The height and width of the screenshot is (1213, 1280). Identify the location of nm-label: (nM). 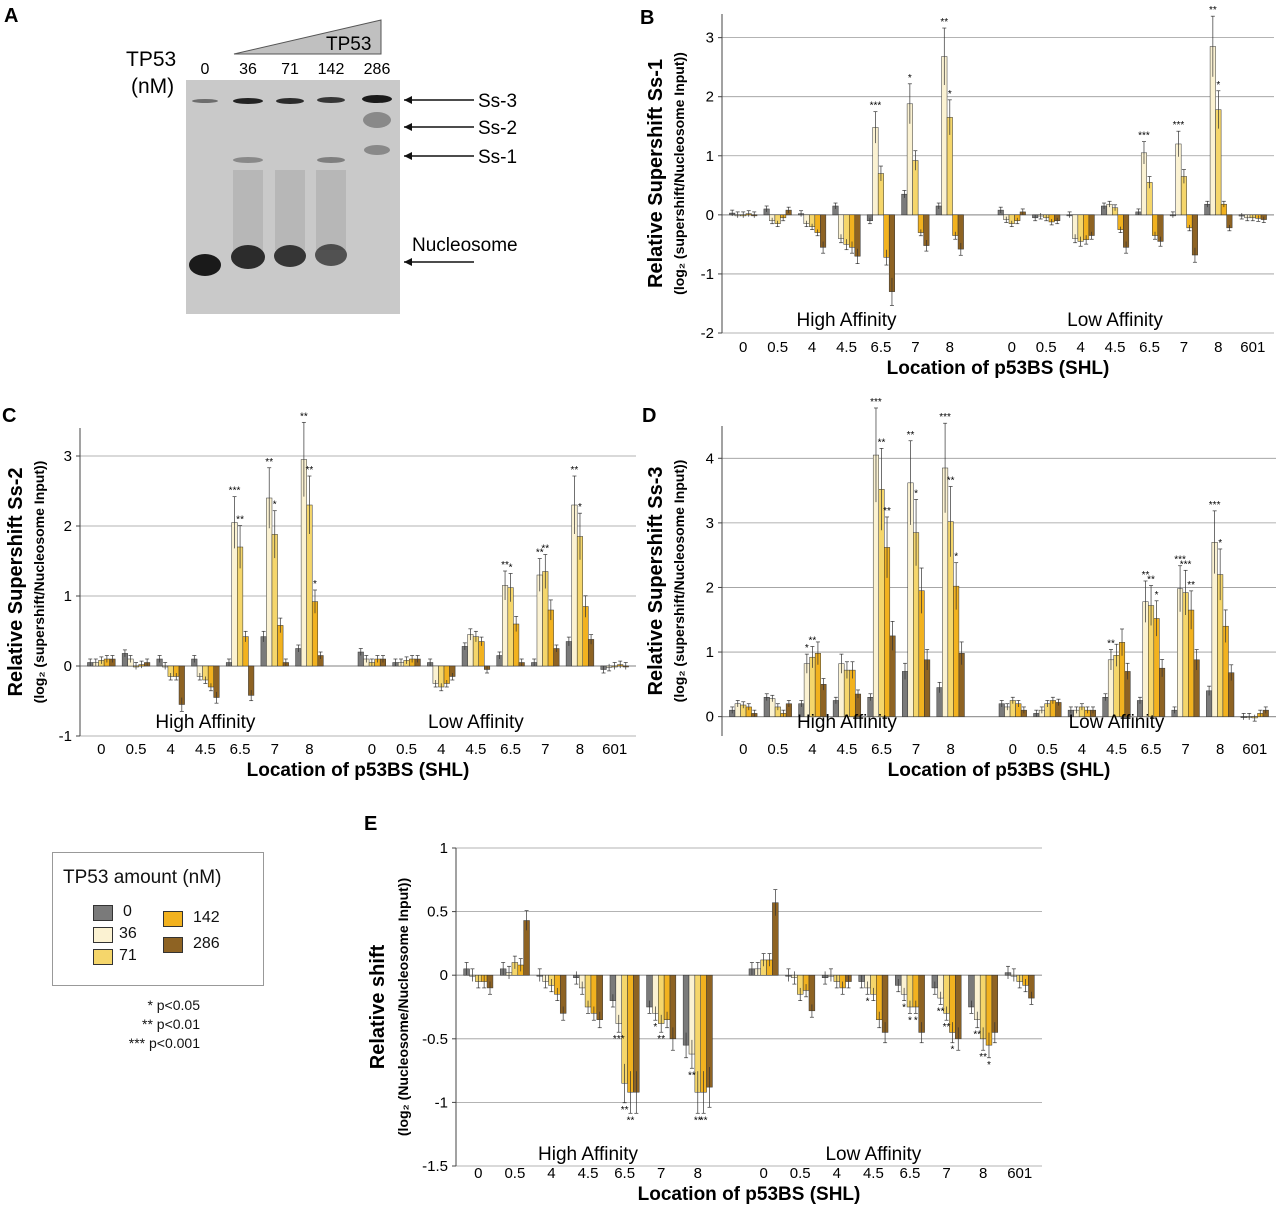
(152, 86).